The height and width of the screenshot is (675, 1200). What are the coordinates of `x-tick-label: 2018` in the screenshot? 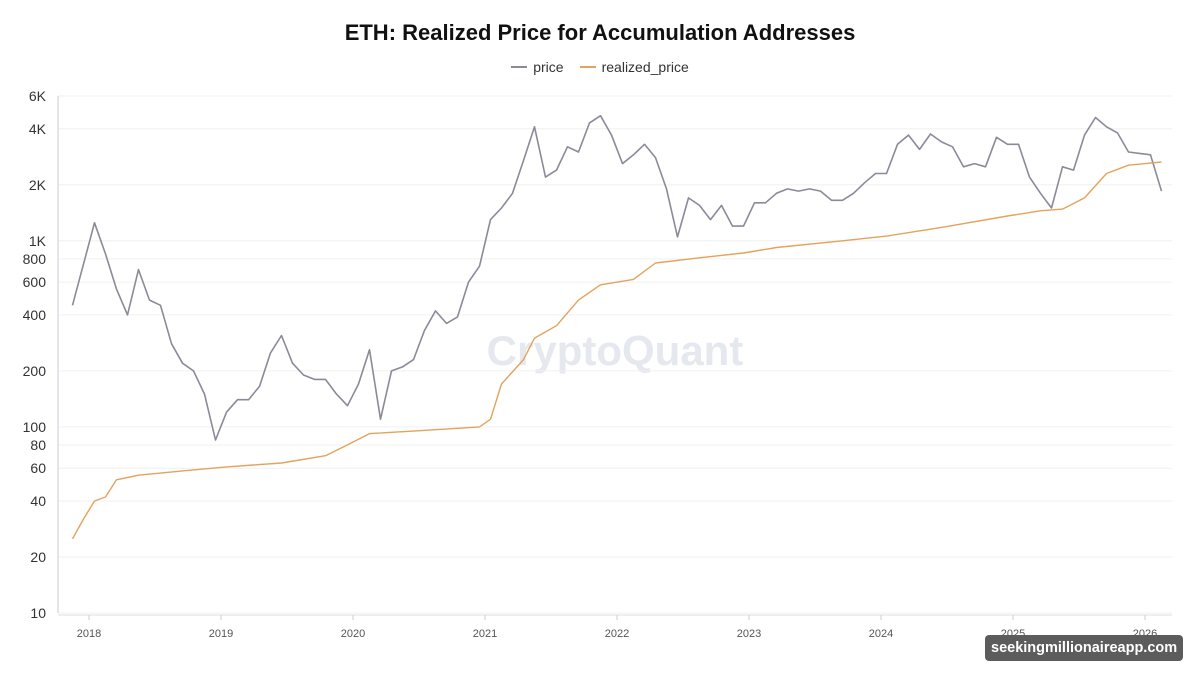 It's located at (89, 634).